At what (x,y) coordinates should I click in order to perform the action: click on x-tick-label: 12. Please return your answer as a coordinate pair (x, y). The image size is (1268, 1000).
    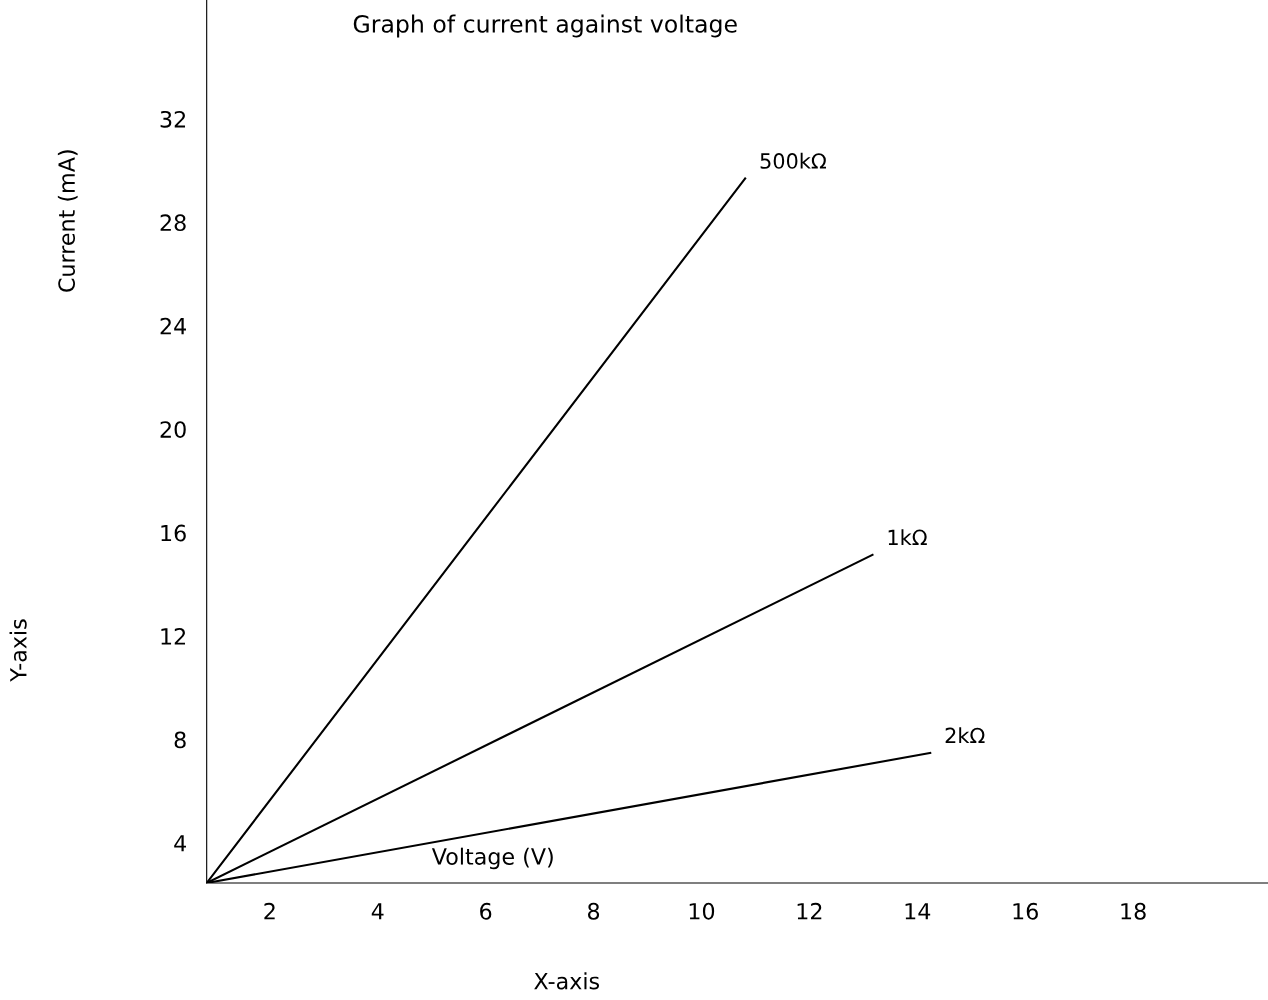
    Looking at the image, I should click on (809, 911).